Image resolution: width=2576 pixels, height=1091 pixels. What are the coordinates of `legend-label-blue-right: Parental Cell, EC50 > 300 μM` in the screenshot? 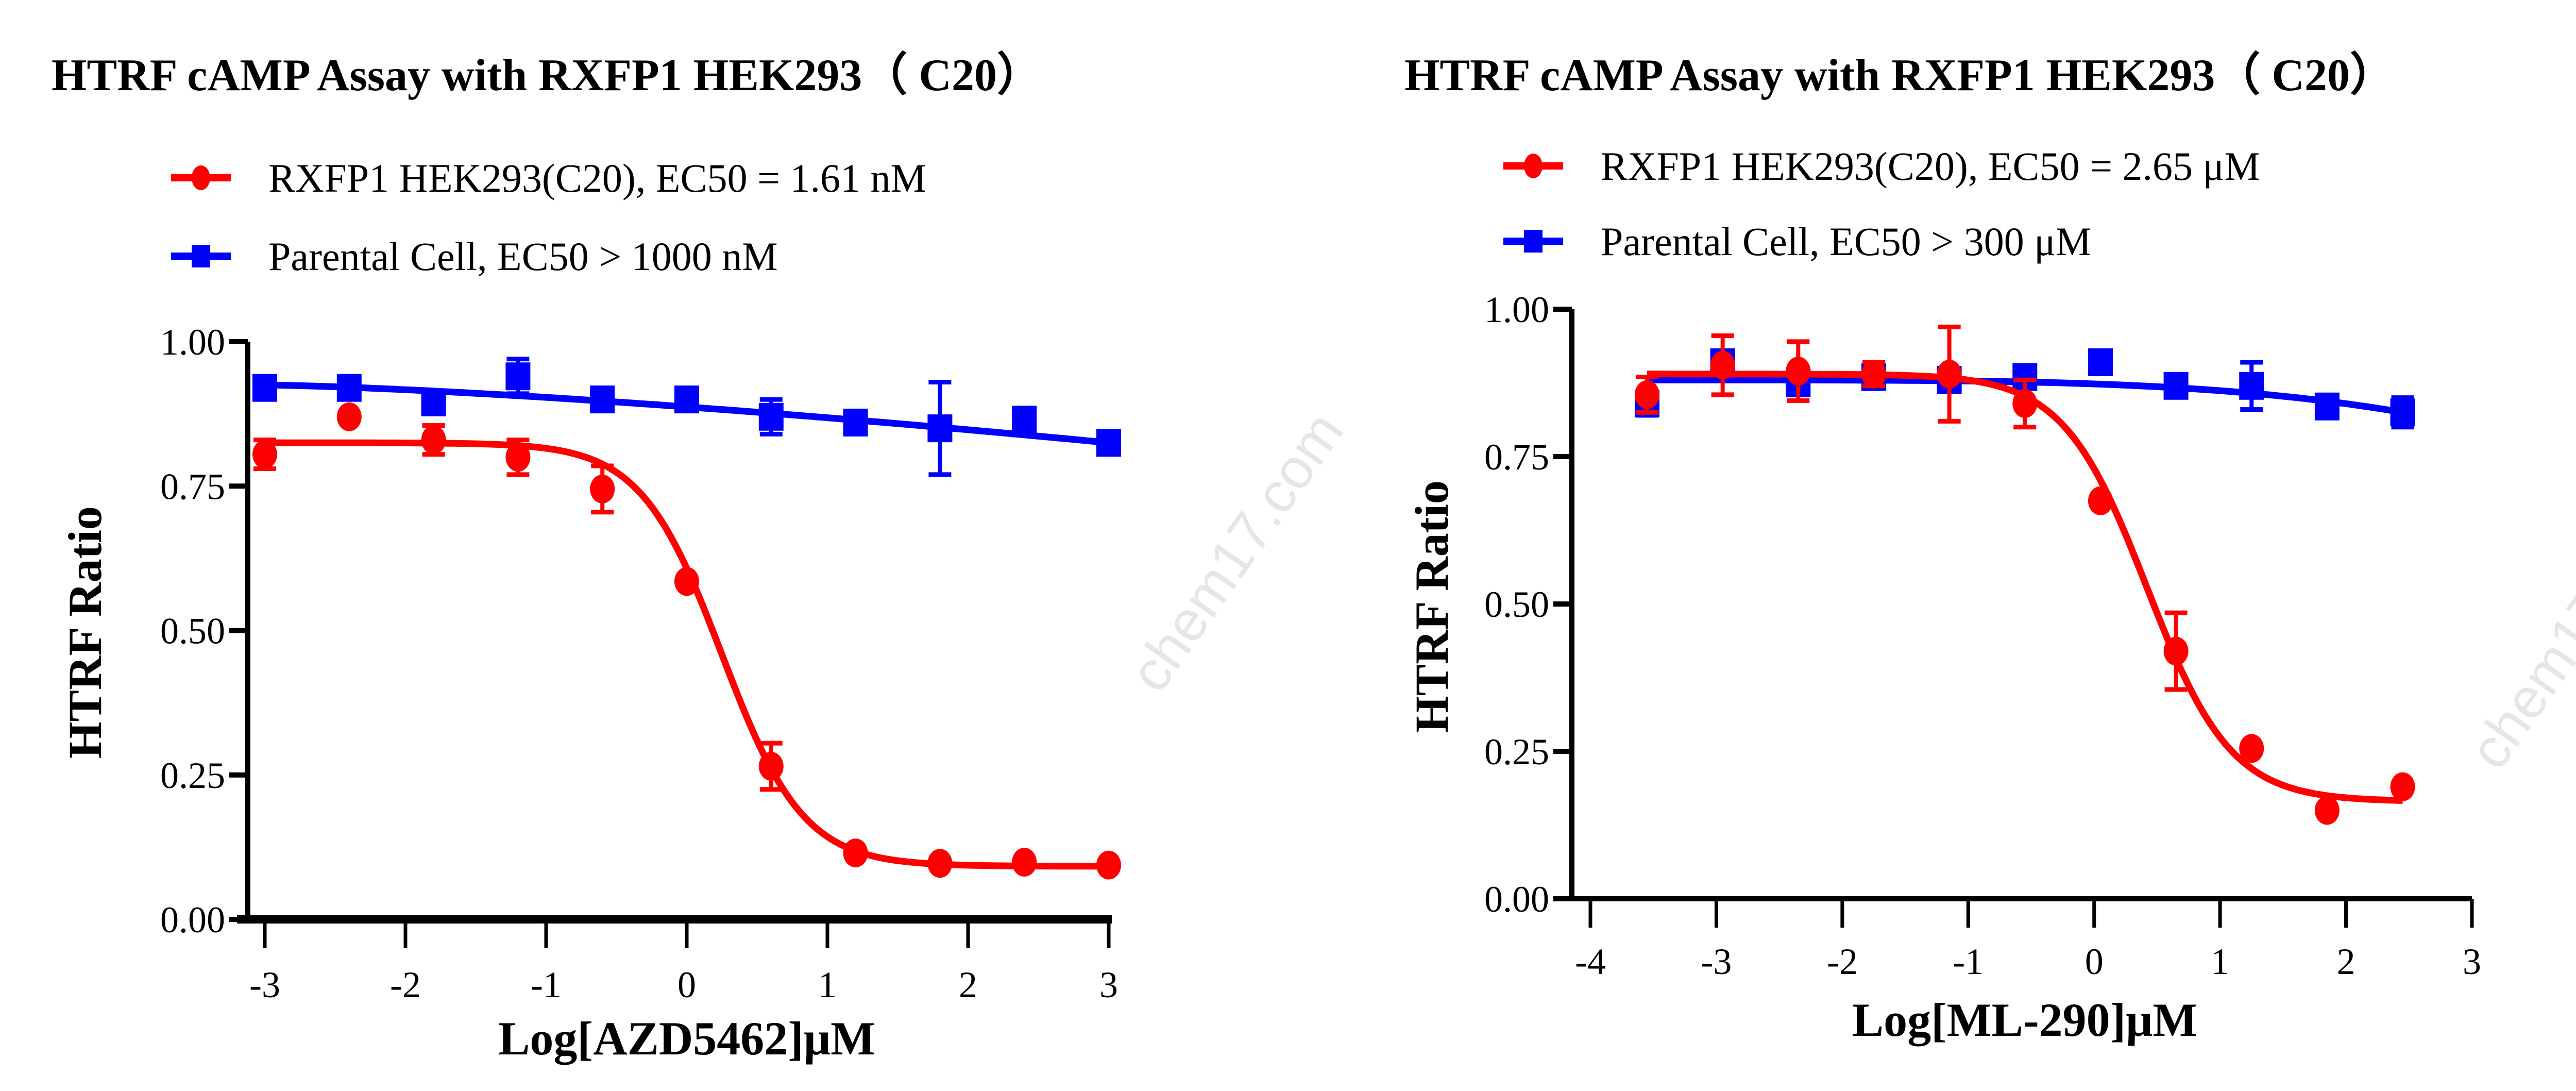 It's located at (1846, 241).